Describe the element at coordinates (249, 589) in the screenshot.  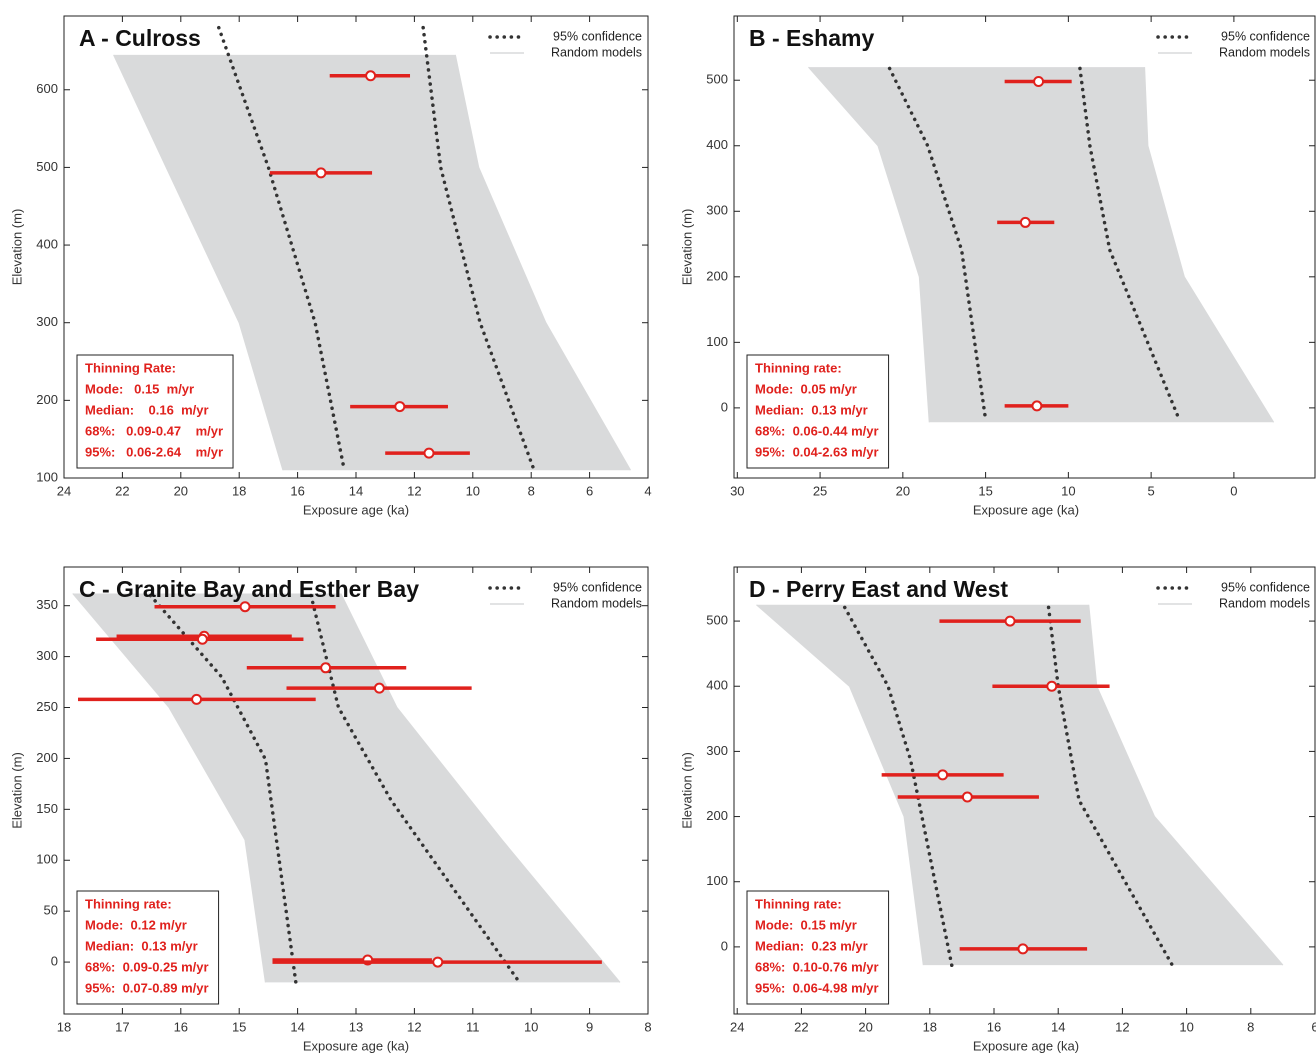
I see `panel-title: C - Granite Bay and Esther Bay` at that location.